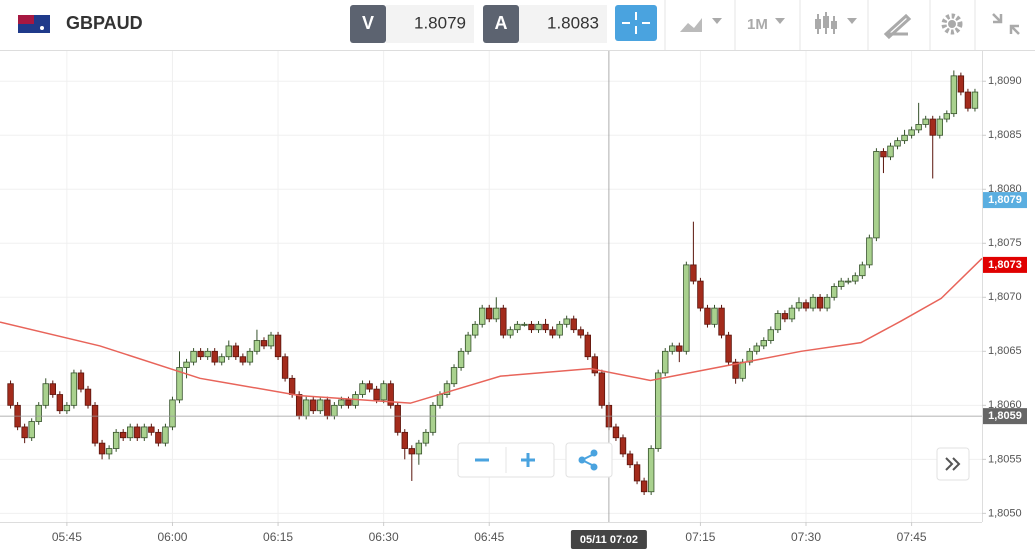 The height and width of the screenshot is (554, 1035). I want to click on bid-badge, so click(368, 24).